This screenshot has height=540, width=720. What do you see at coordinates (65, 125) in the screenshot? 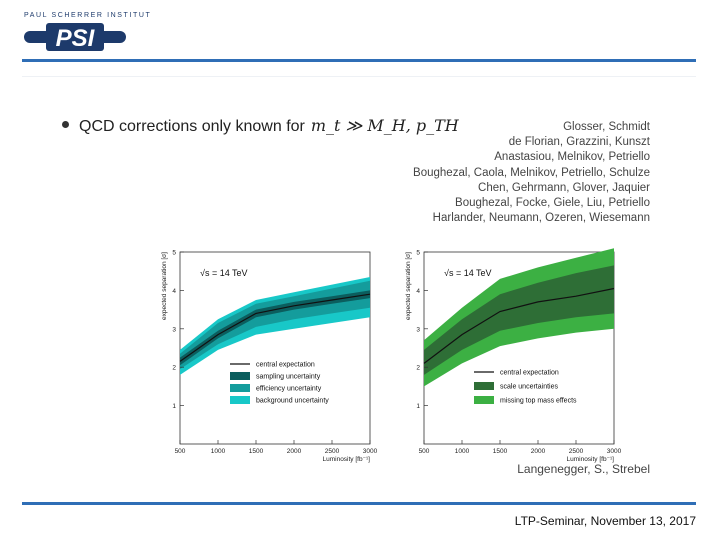
I see `bullet-dot-icon` at bounding box center [65, 125].